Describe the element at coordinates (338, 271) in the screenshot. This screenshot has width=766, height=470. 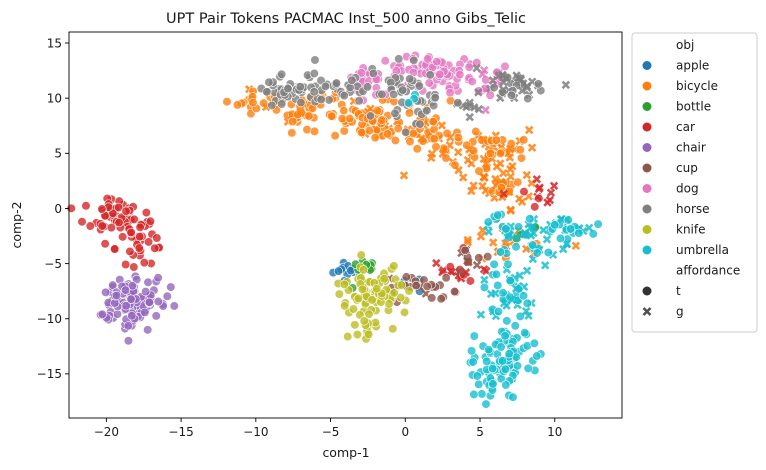
I see `point-apple-t` at that location.